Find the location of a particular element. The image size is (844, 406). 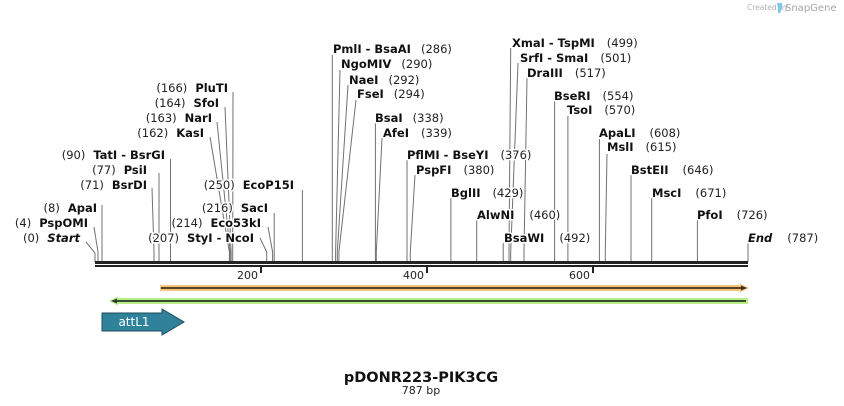

site-label-nari: (163) NarI is located at coordinates (178, 118).